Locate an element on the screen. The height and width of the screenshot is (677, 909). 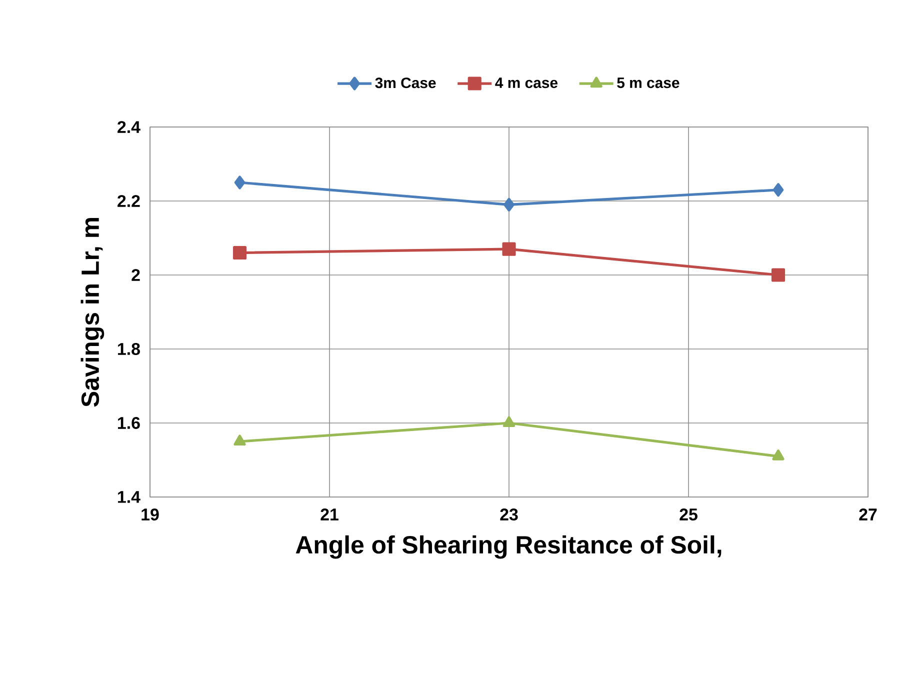
legend-label: 3m Case is located at coordinates (405, 83).